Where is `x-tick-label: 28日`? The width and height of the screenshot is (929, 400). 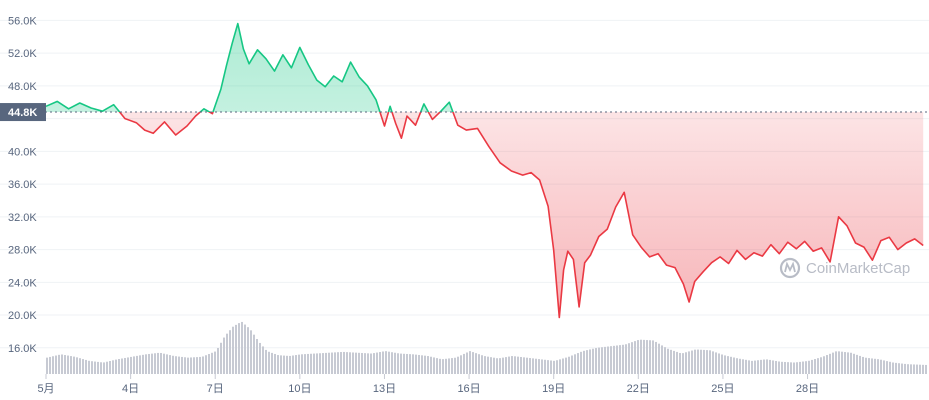
x-tick-label: 28日 is located at coordinates (807, 389).